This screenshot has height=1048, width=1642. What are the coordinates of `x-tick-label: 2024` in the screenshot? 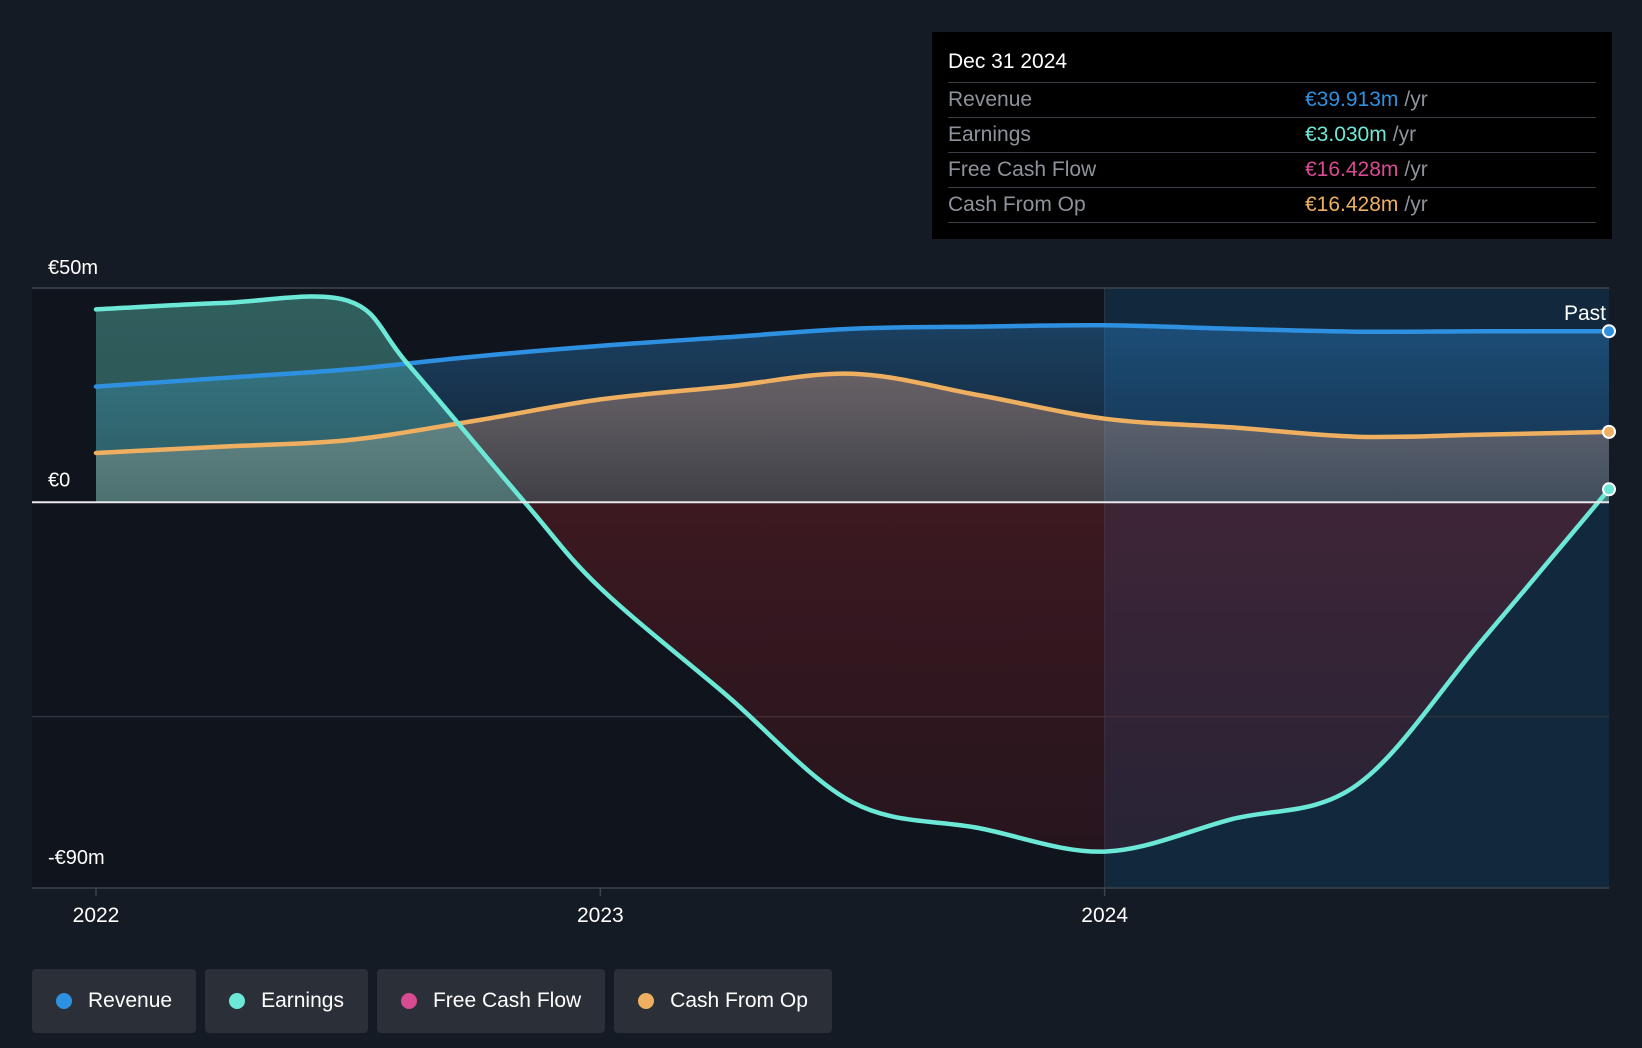 It's located at (1104, 915).